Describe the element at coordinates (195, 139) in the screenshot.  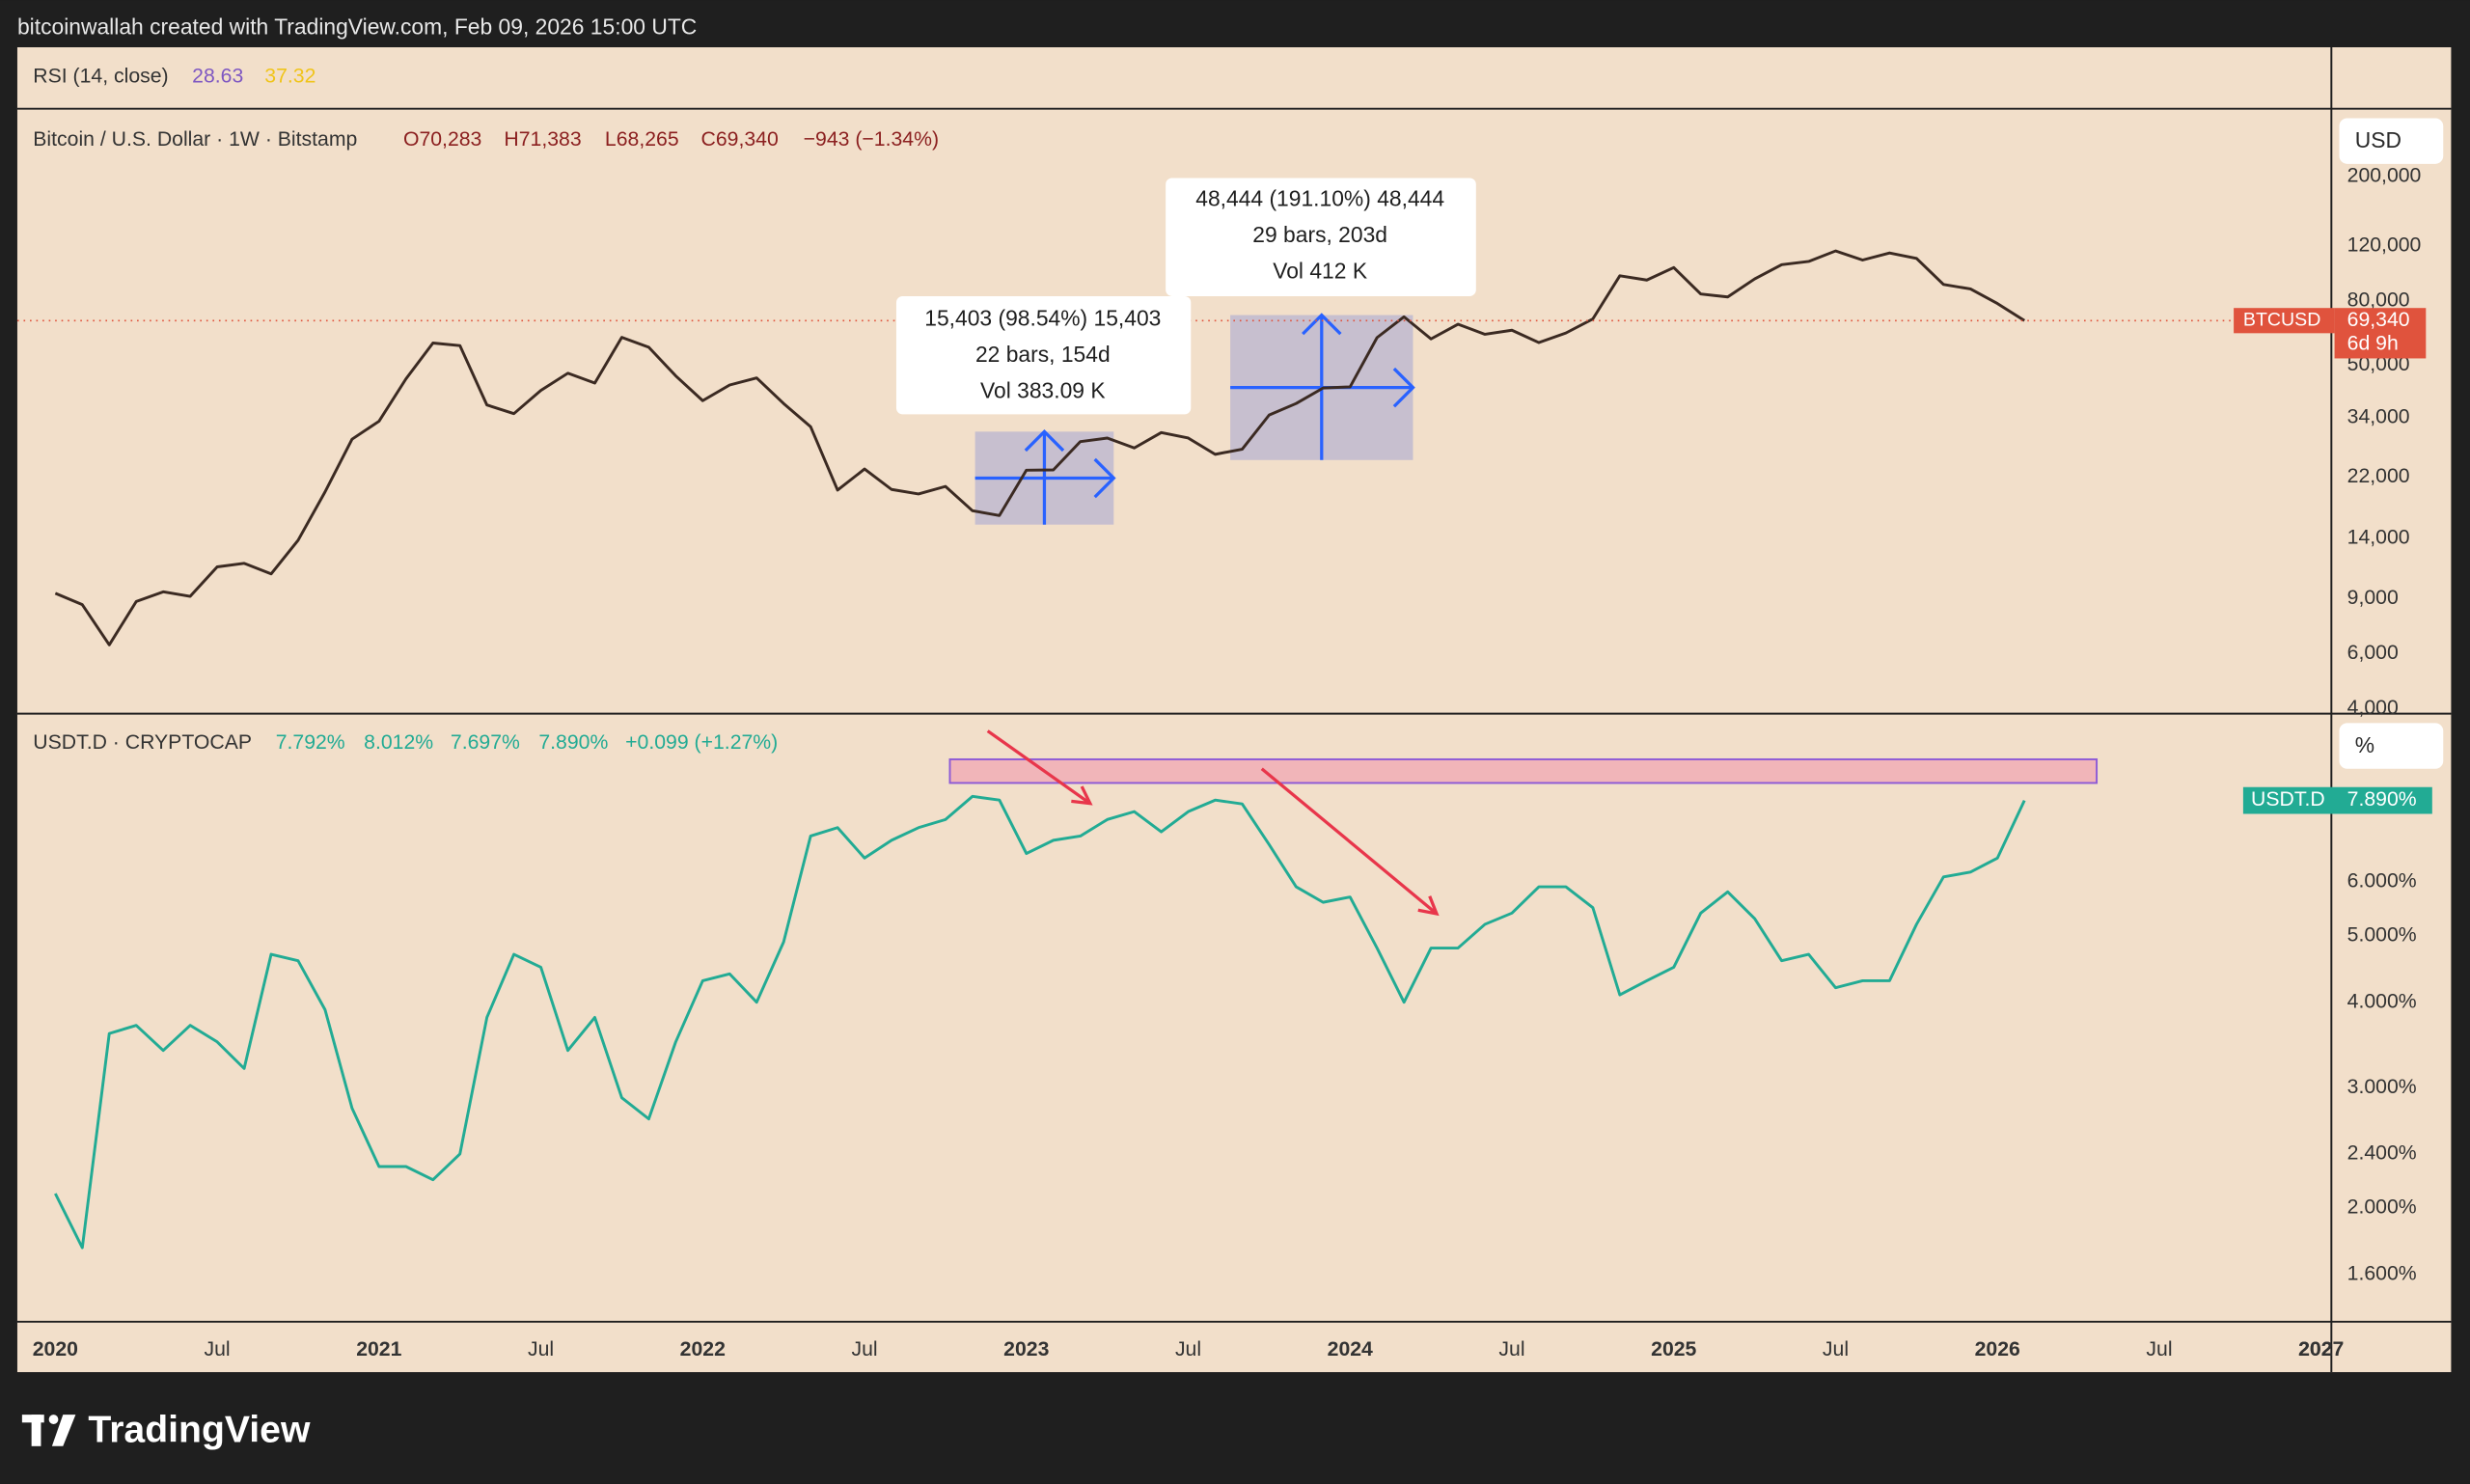
I see `legend-title: Bitcoin / U.S. Dollar · 1W · Bitstamp` at that location.